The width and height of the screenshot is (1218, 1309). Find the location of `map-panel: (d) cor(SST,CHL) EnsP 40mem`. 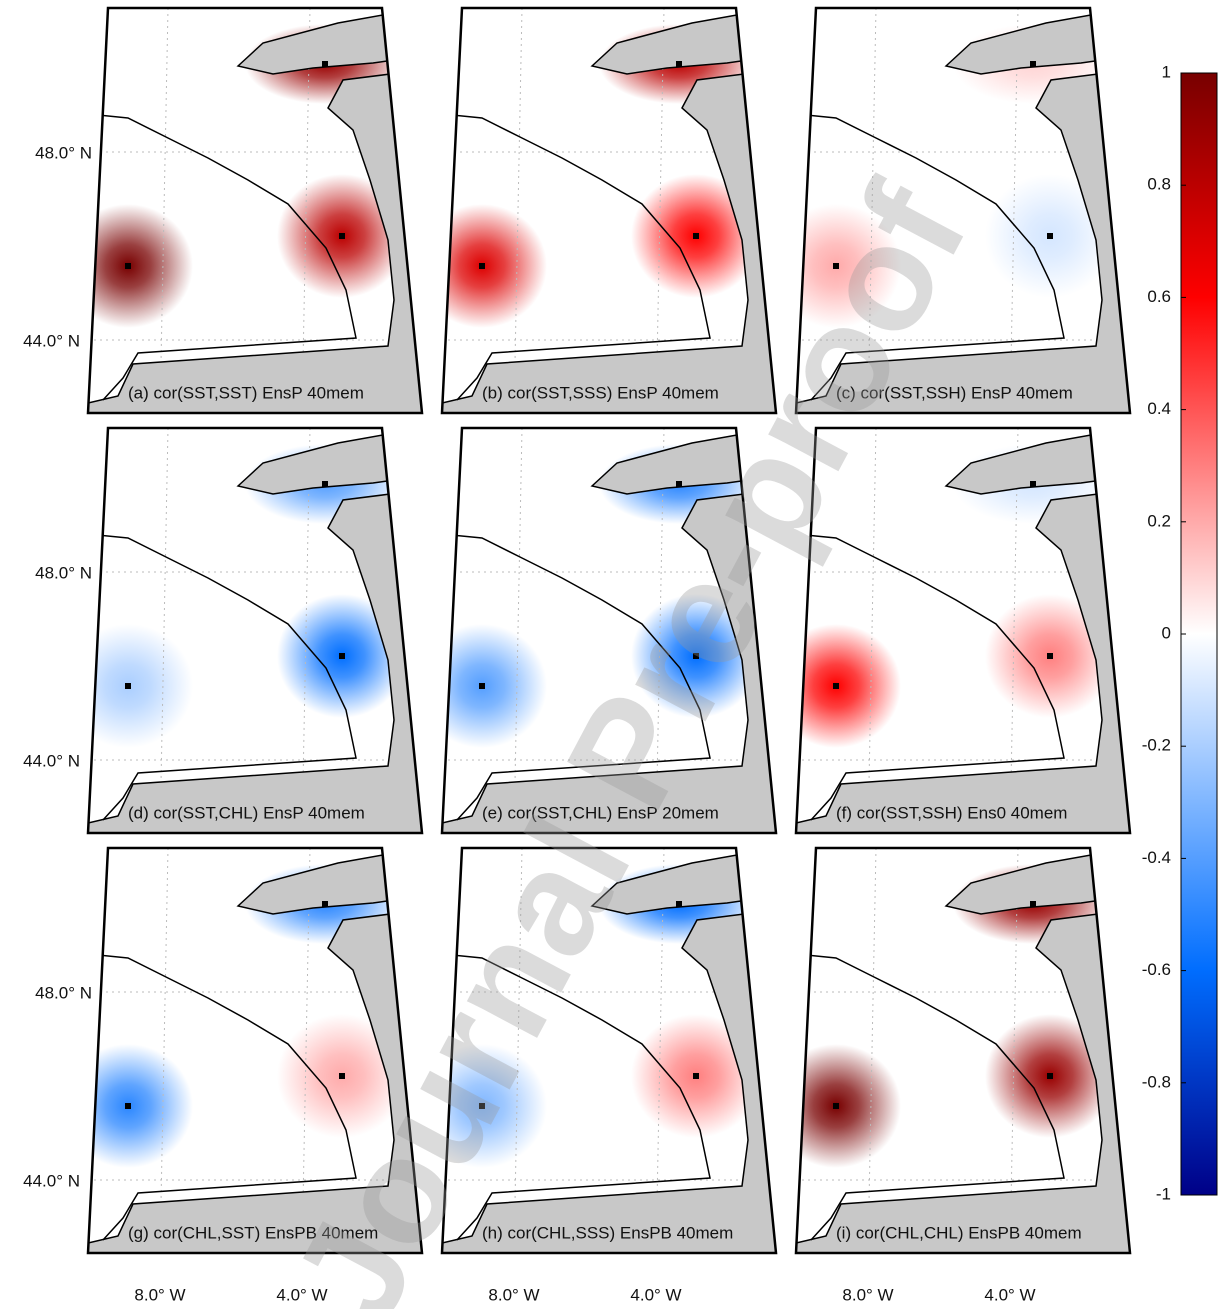

map-panel: (d) cor(SST,CHL) EnsP 40mem is located at coordinates (255, 630).